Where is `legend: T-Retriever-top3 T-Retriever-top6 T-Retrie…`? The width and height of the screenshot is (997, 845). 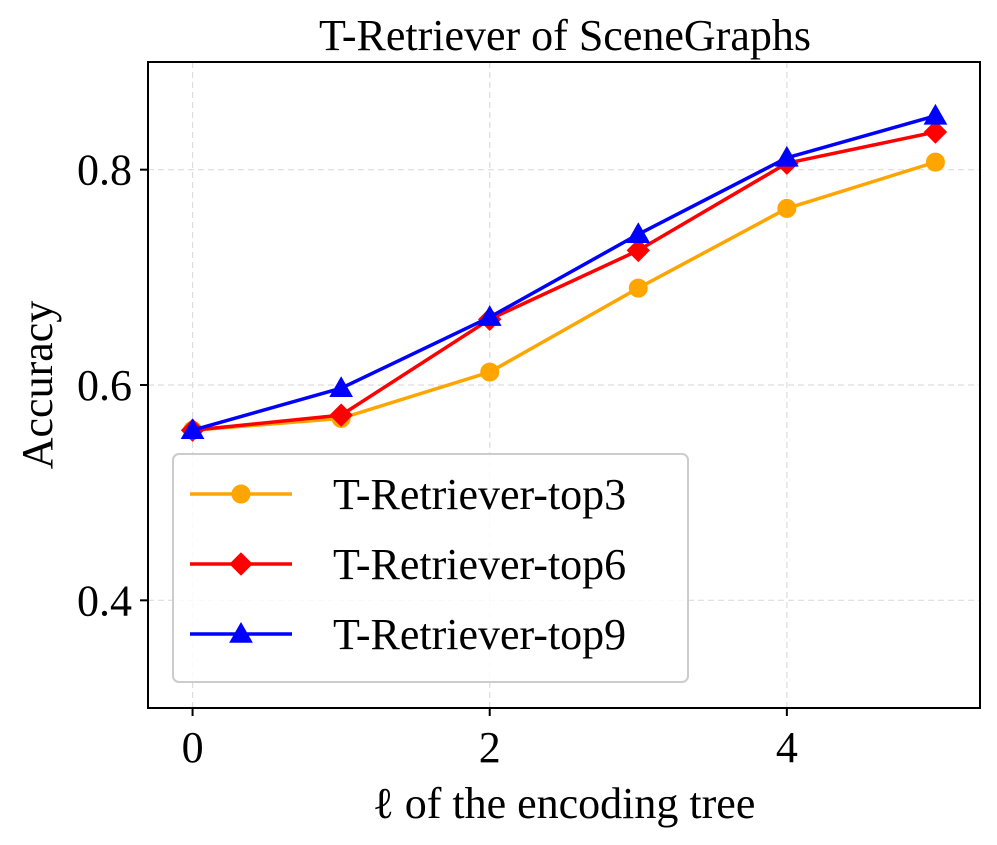 legend: T-Retriever-top3 T-Retriever-top6 T-Retrie… is located at coordinates (430, 568).